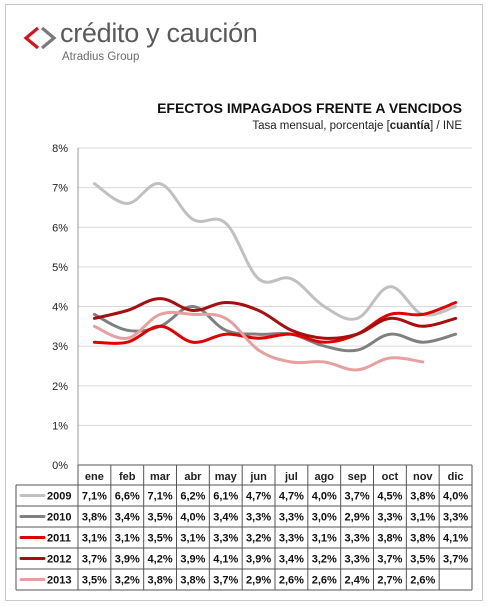 This screenshot has height=606, width=490. I want to click on legend-label-2009: 2009, so click(59, 497).